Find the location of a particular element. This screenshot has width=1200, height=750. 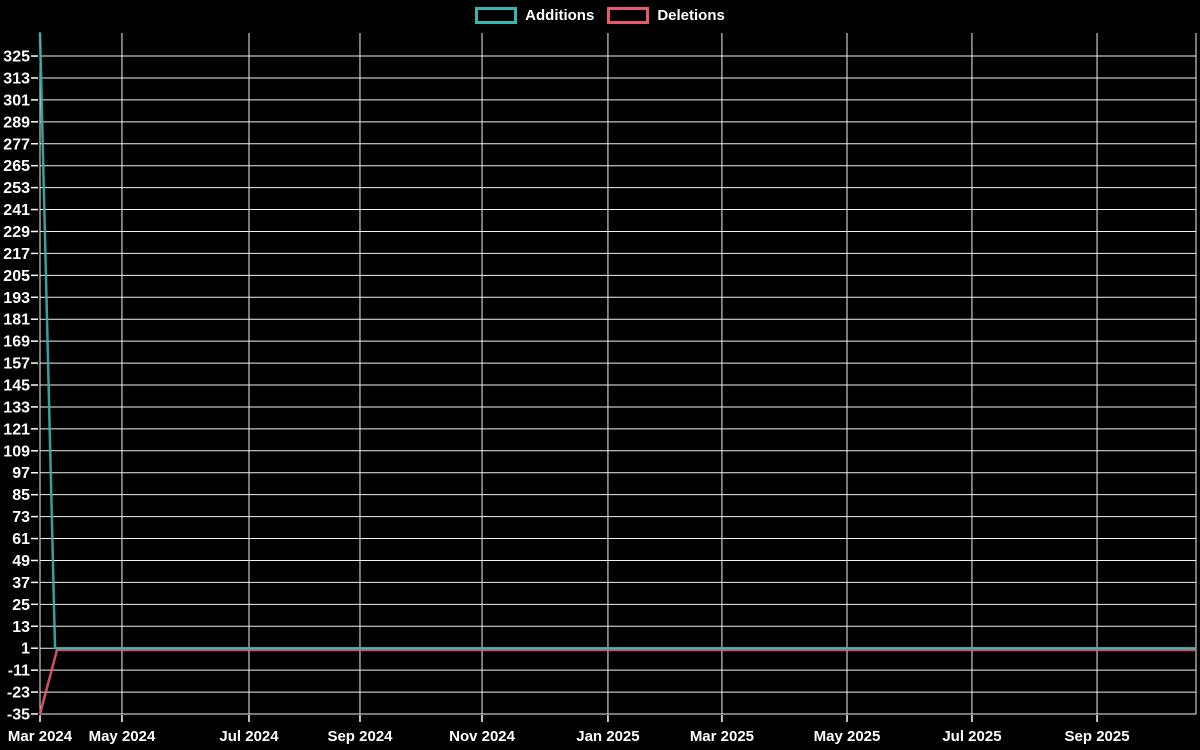

y-axis-tick-label: 61 is located at coordinates (21, 539).